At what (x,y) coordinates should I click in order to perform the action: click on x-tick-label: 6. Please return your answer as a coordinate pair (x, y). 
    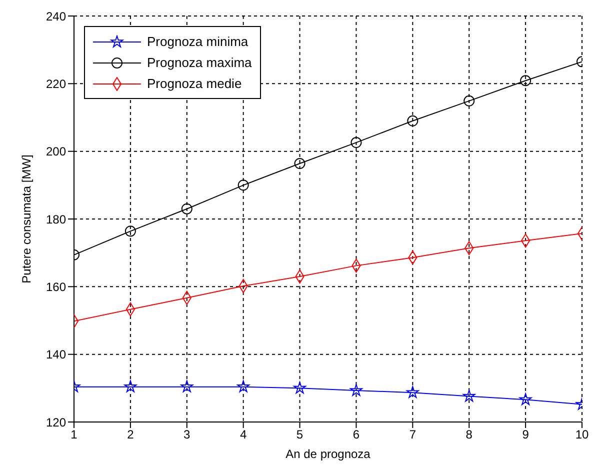
    Looking at the image, I should click on (356, 435).